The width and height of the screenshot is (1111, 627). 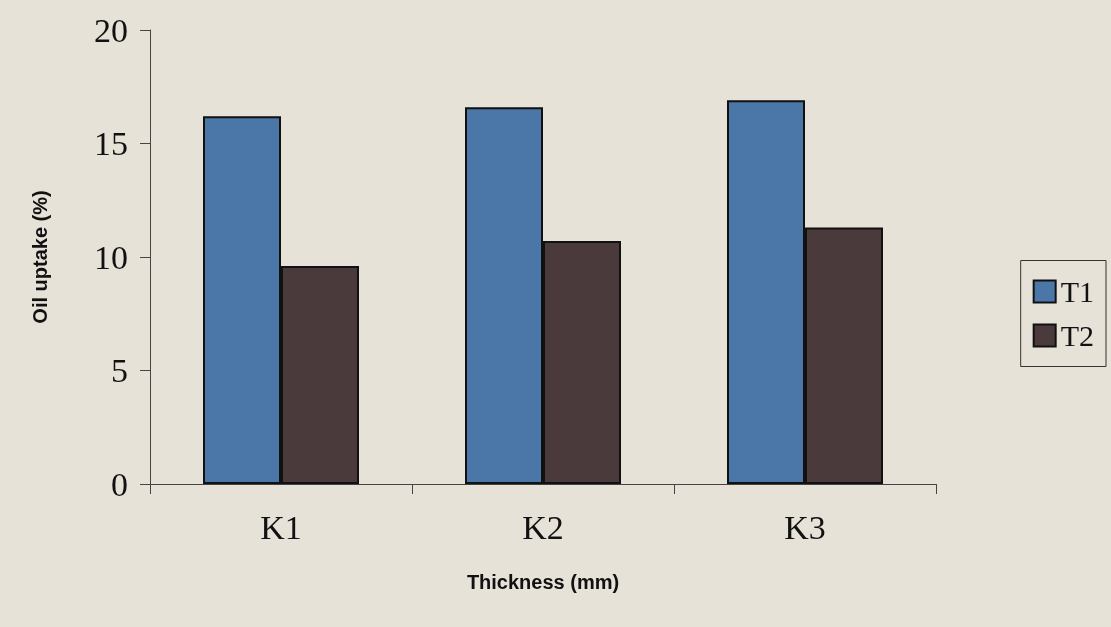 I want to click on y-tick-label: 15, so click(x=111, y=143).